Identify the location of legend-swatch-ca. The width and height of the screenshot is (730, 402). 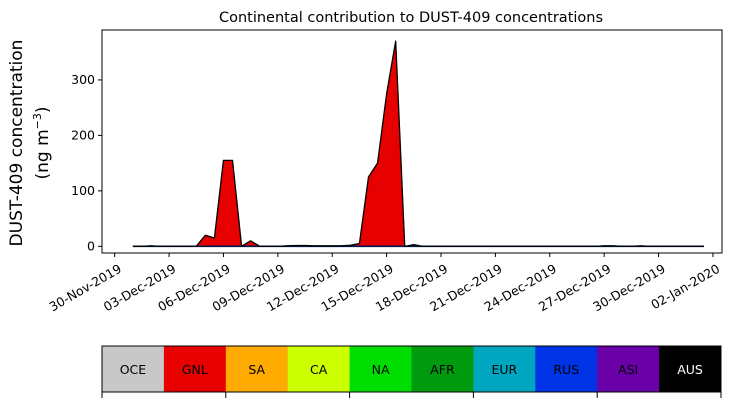
(319, 369).